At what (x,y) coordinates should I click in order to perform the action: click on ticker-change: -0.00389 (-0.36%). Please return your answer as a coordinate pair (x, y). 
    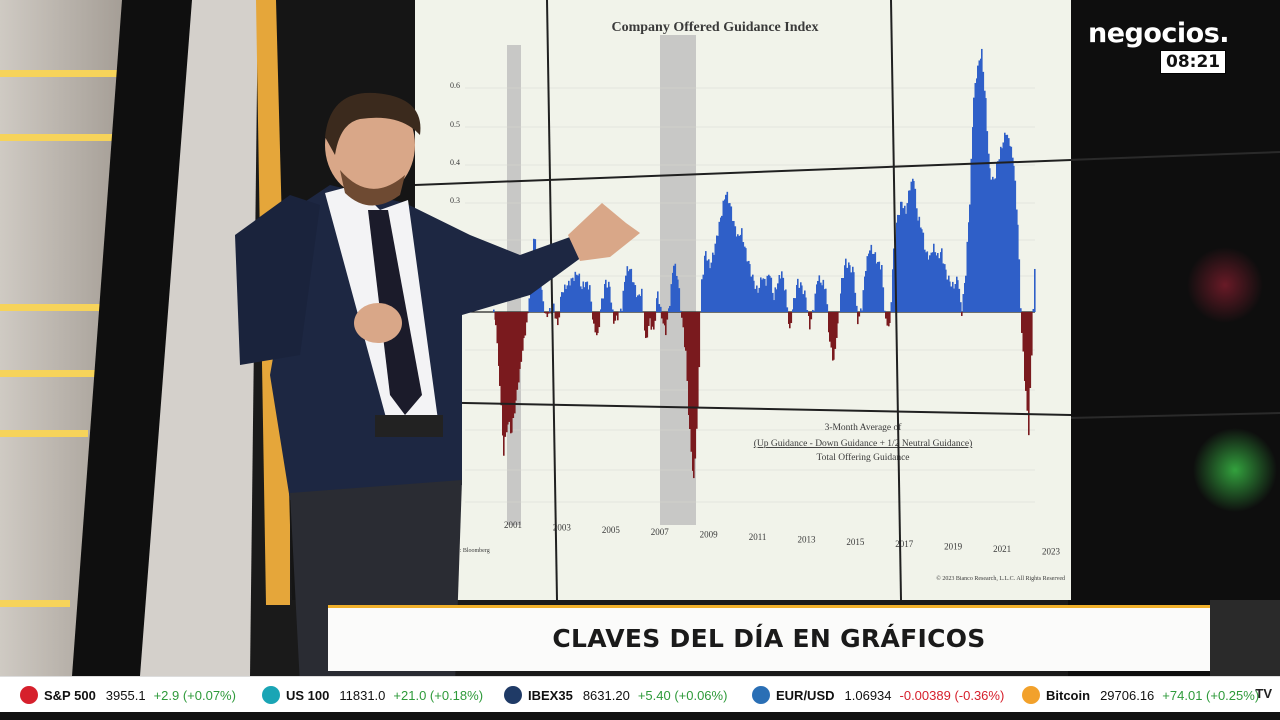
    Looking at the image, I should click on (952, 695).